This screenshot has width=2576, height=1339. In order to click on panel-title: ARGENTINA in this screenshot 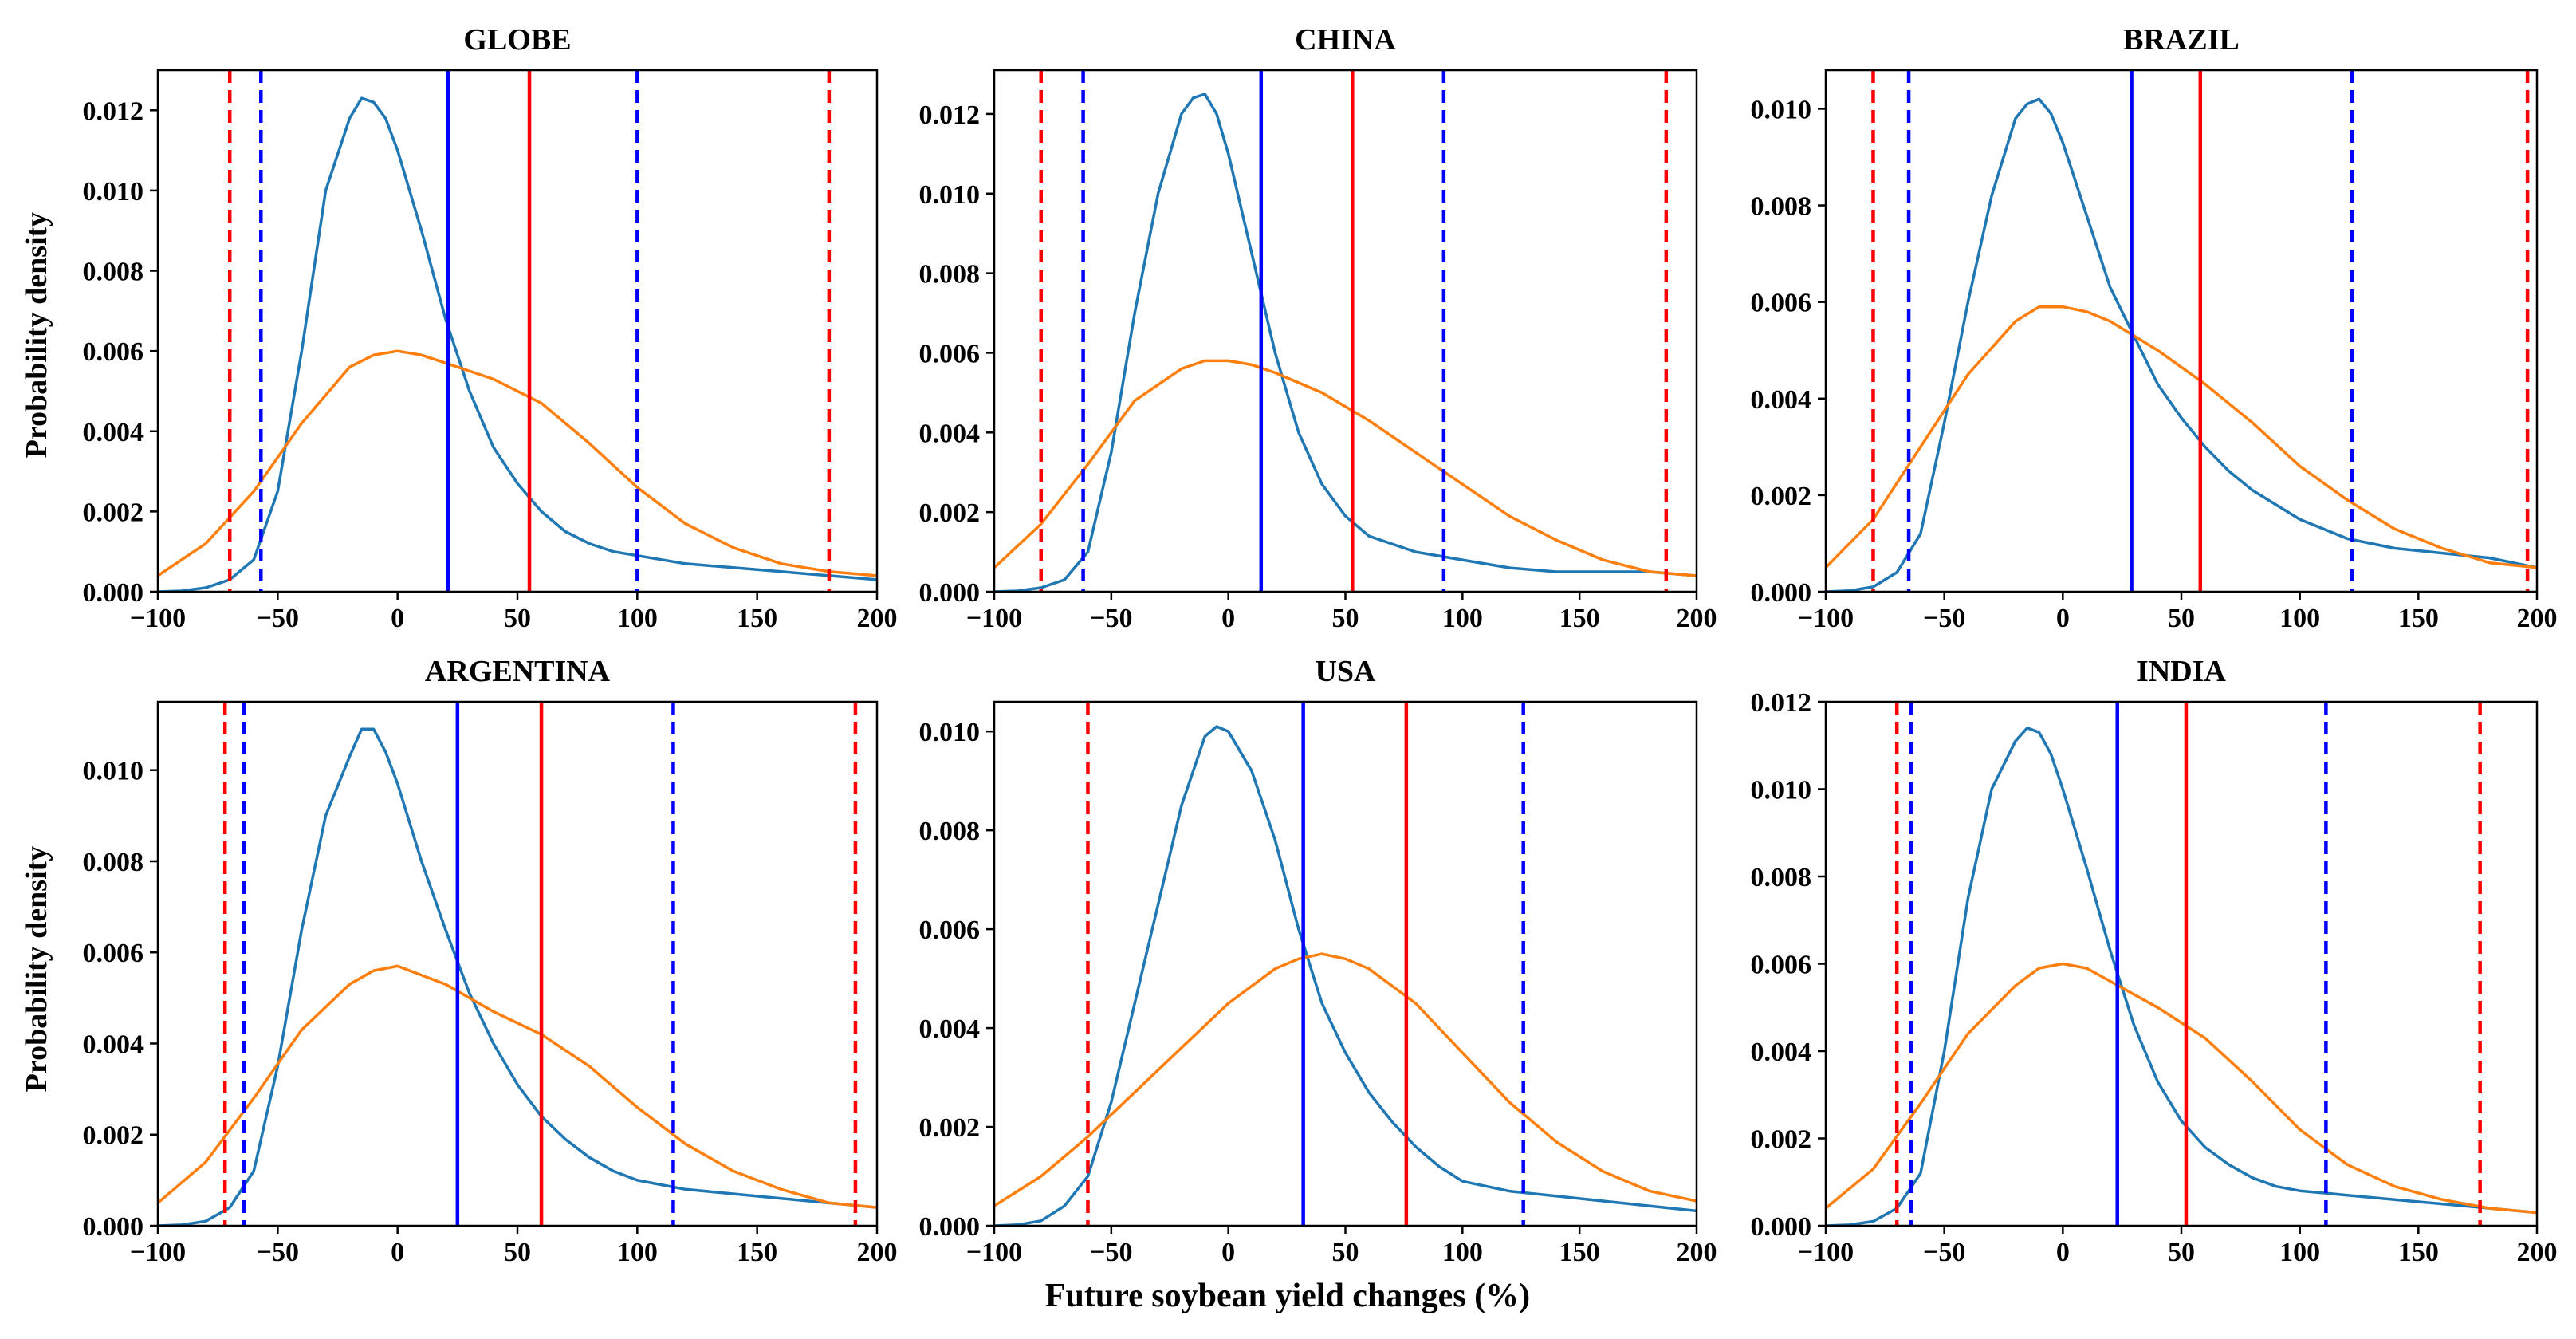, I will do `click(518, 671)`.